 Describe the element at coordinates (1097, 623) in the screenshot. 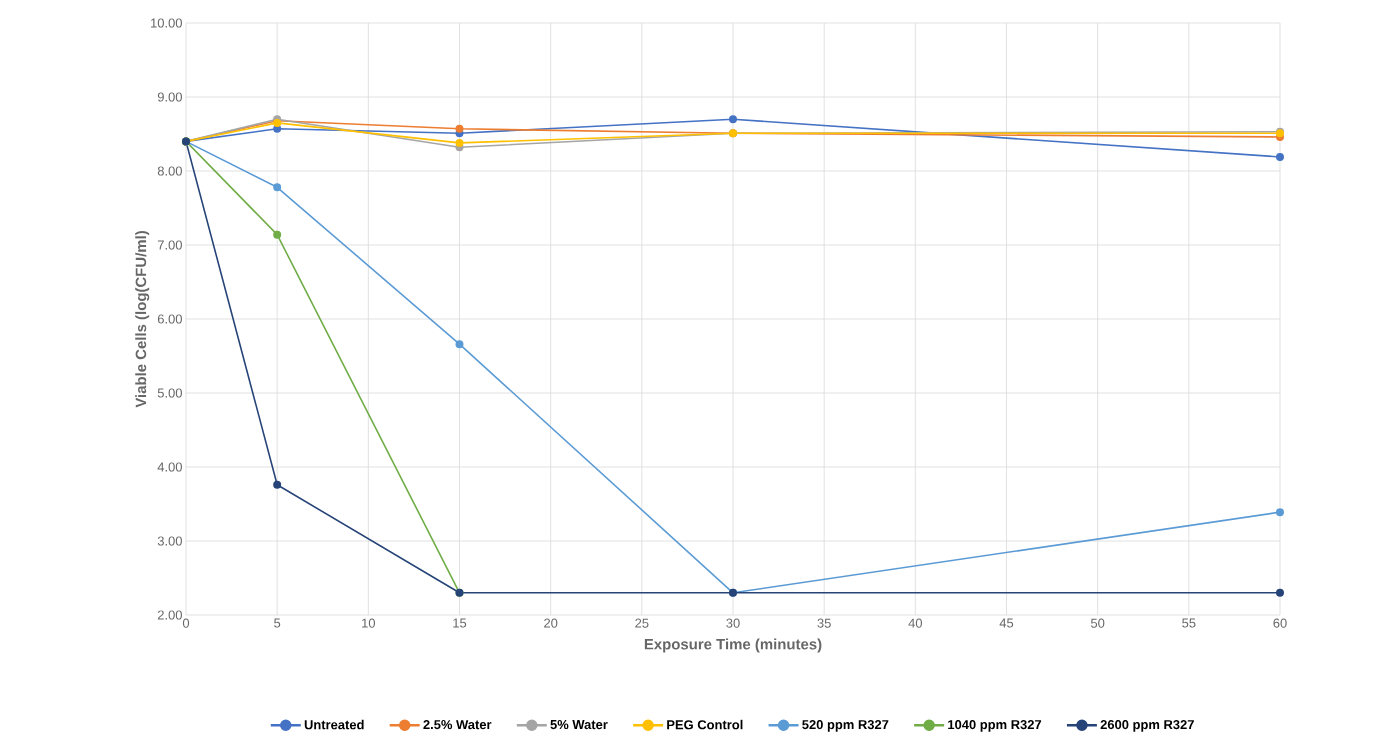

I see `x-tick-label: 50` at that location.